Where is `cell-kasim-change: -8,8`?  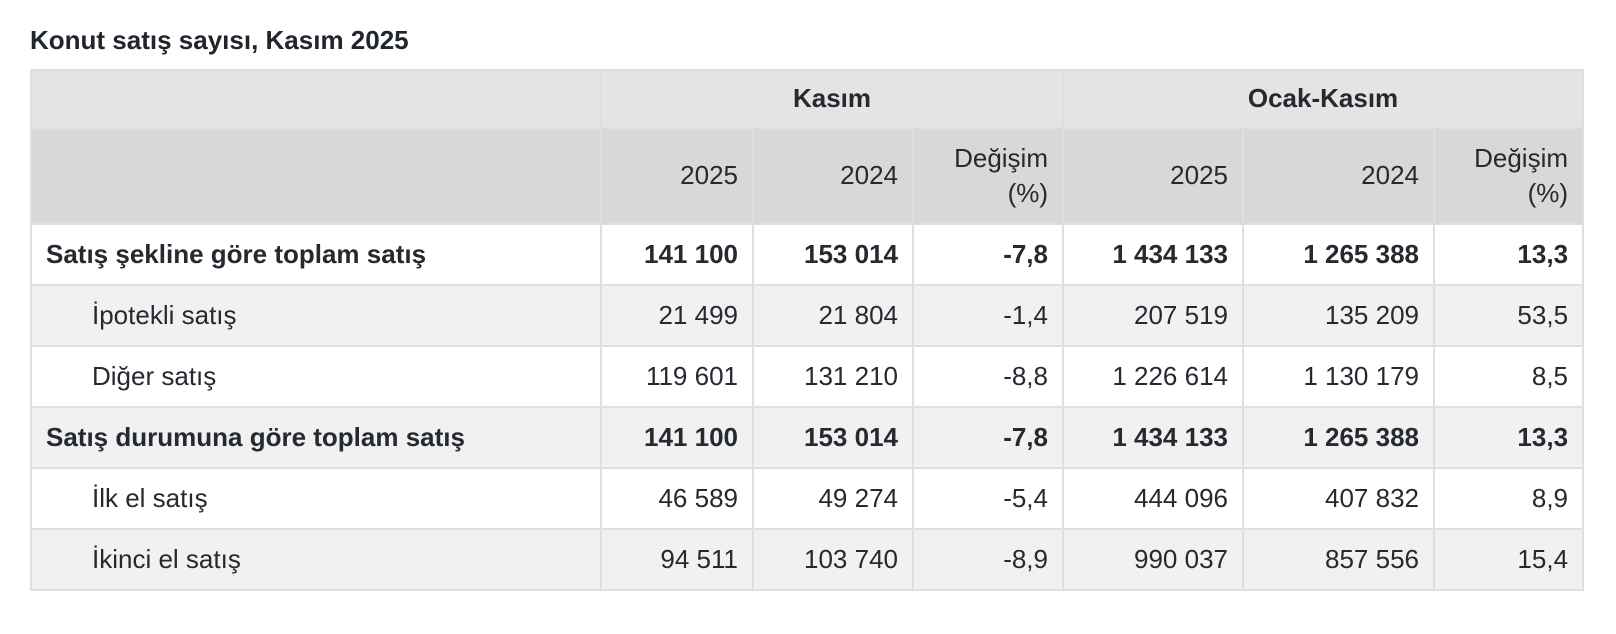 cell-kasim-change: -8,8 is located at coordinates (988, 376).